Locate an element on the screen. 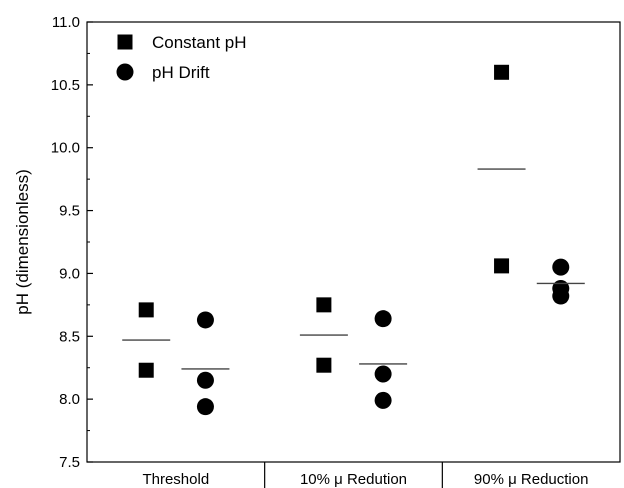 This screenshot has width=624, height=488. x-axis: Threshold 10% μ Redution 90% μ Reduction is located at coordinates (365, 475).